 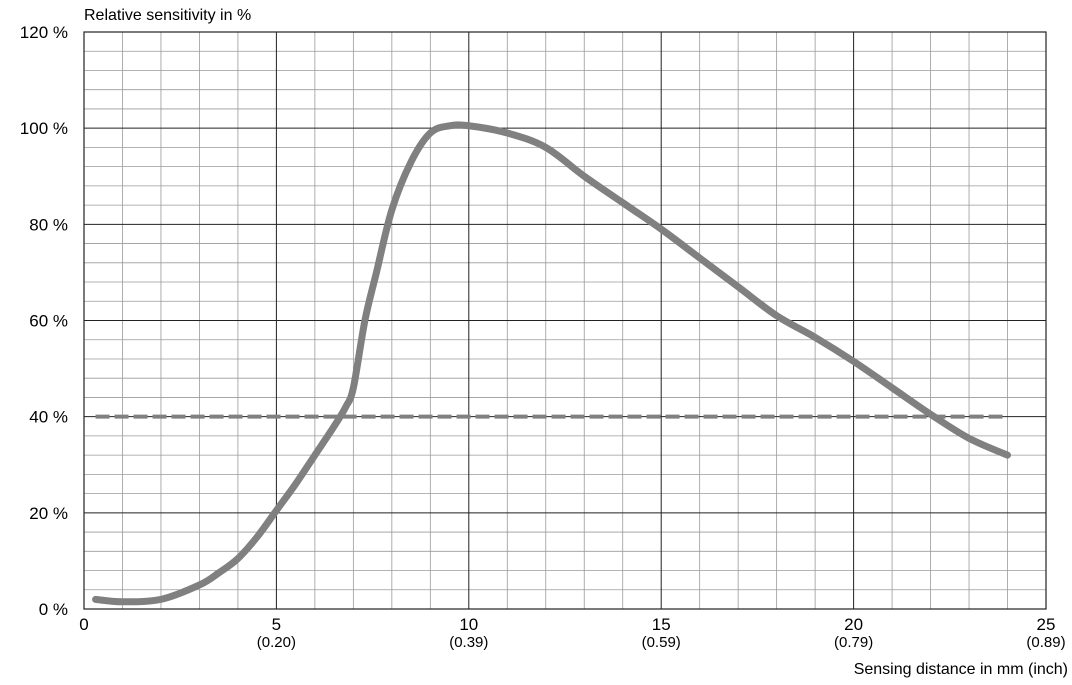 What do you see at coordinates (1046, 624) in the screenshot?
I see `x-tick-label: 25` at bounding box center [1046, 624].